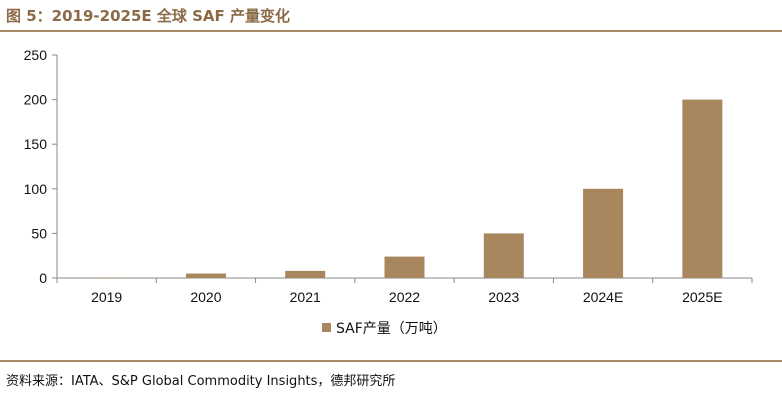 This screenshot has height=402, width=782. I want to click on bar-2021, so click(305, 274).